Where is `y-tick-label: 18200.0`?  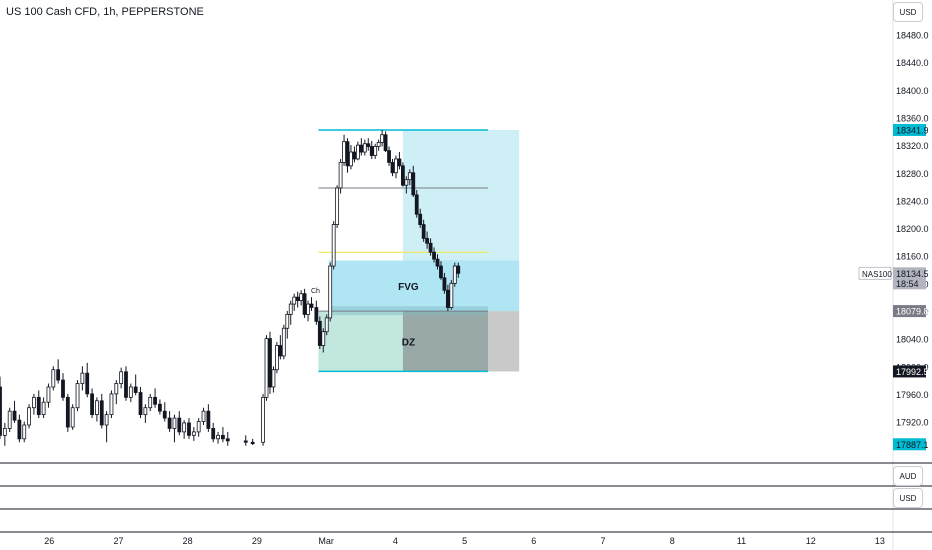 y-tick-label: 18200.0 is located at coordinates (912, 229).